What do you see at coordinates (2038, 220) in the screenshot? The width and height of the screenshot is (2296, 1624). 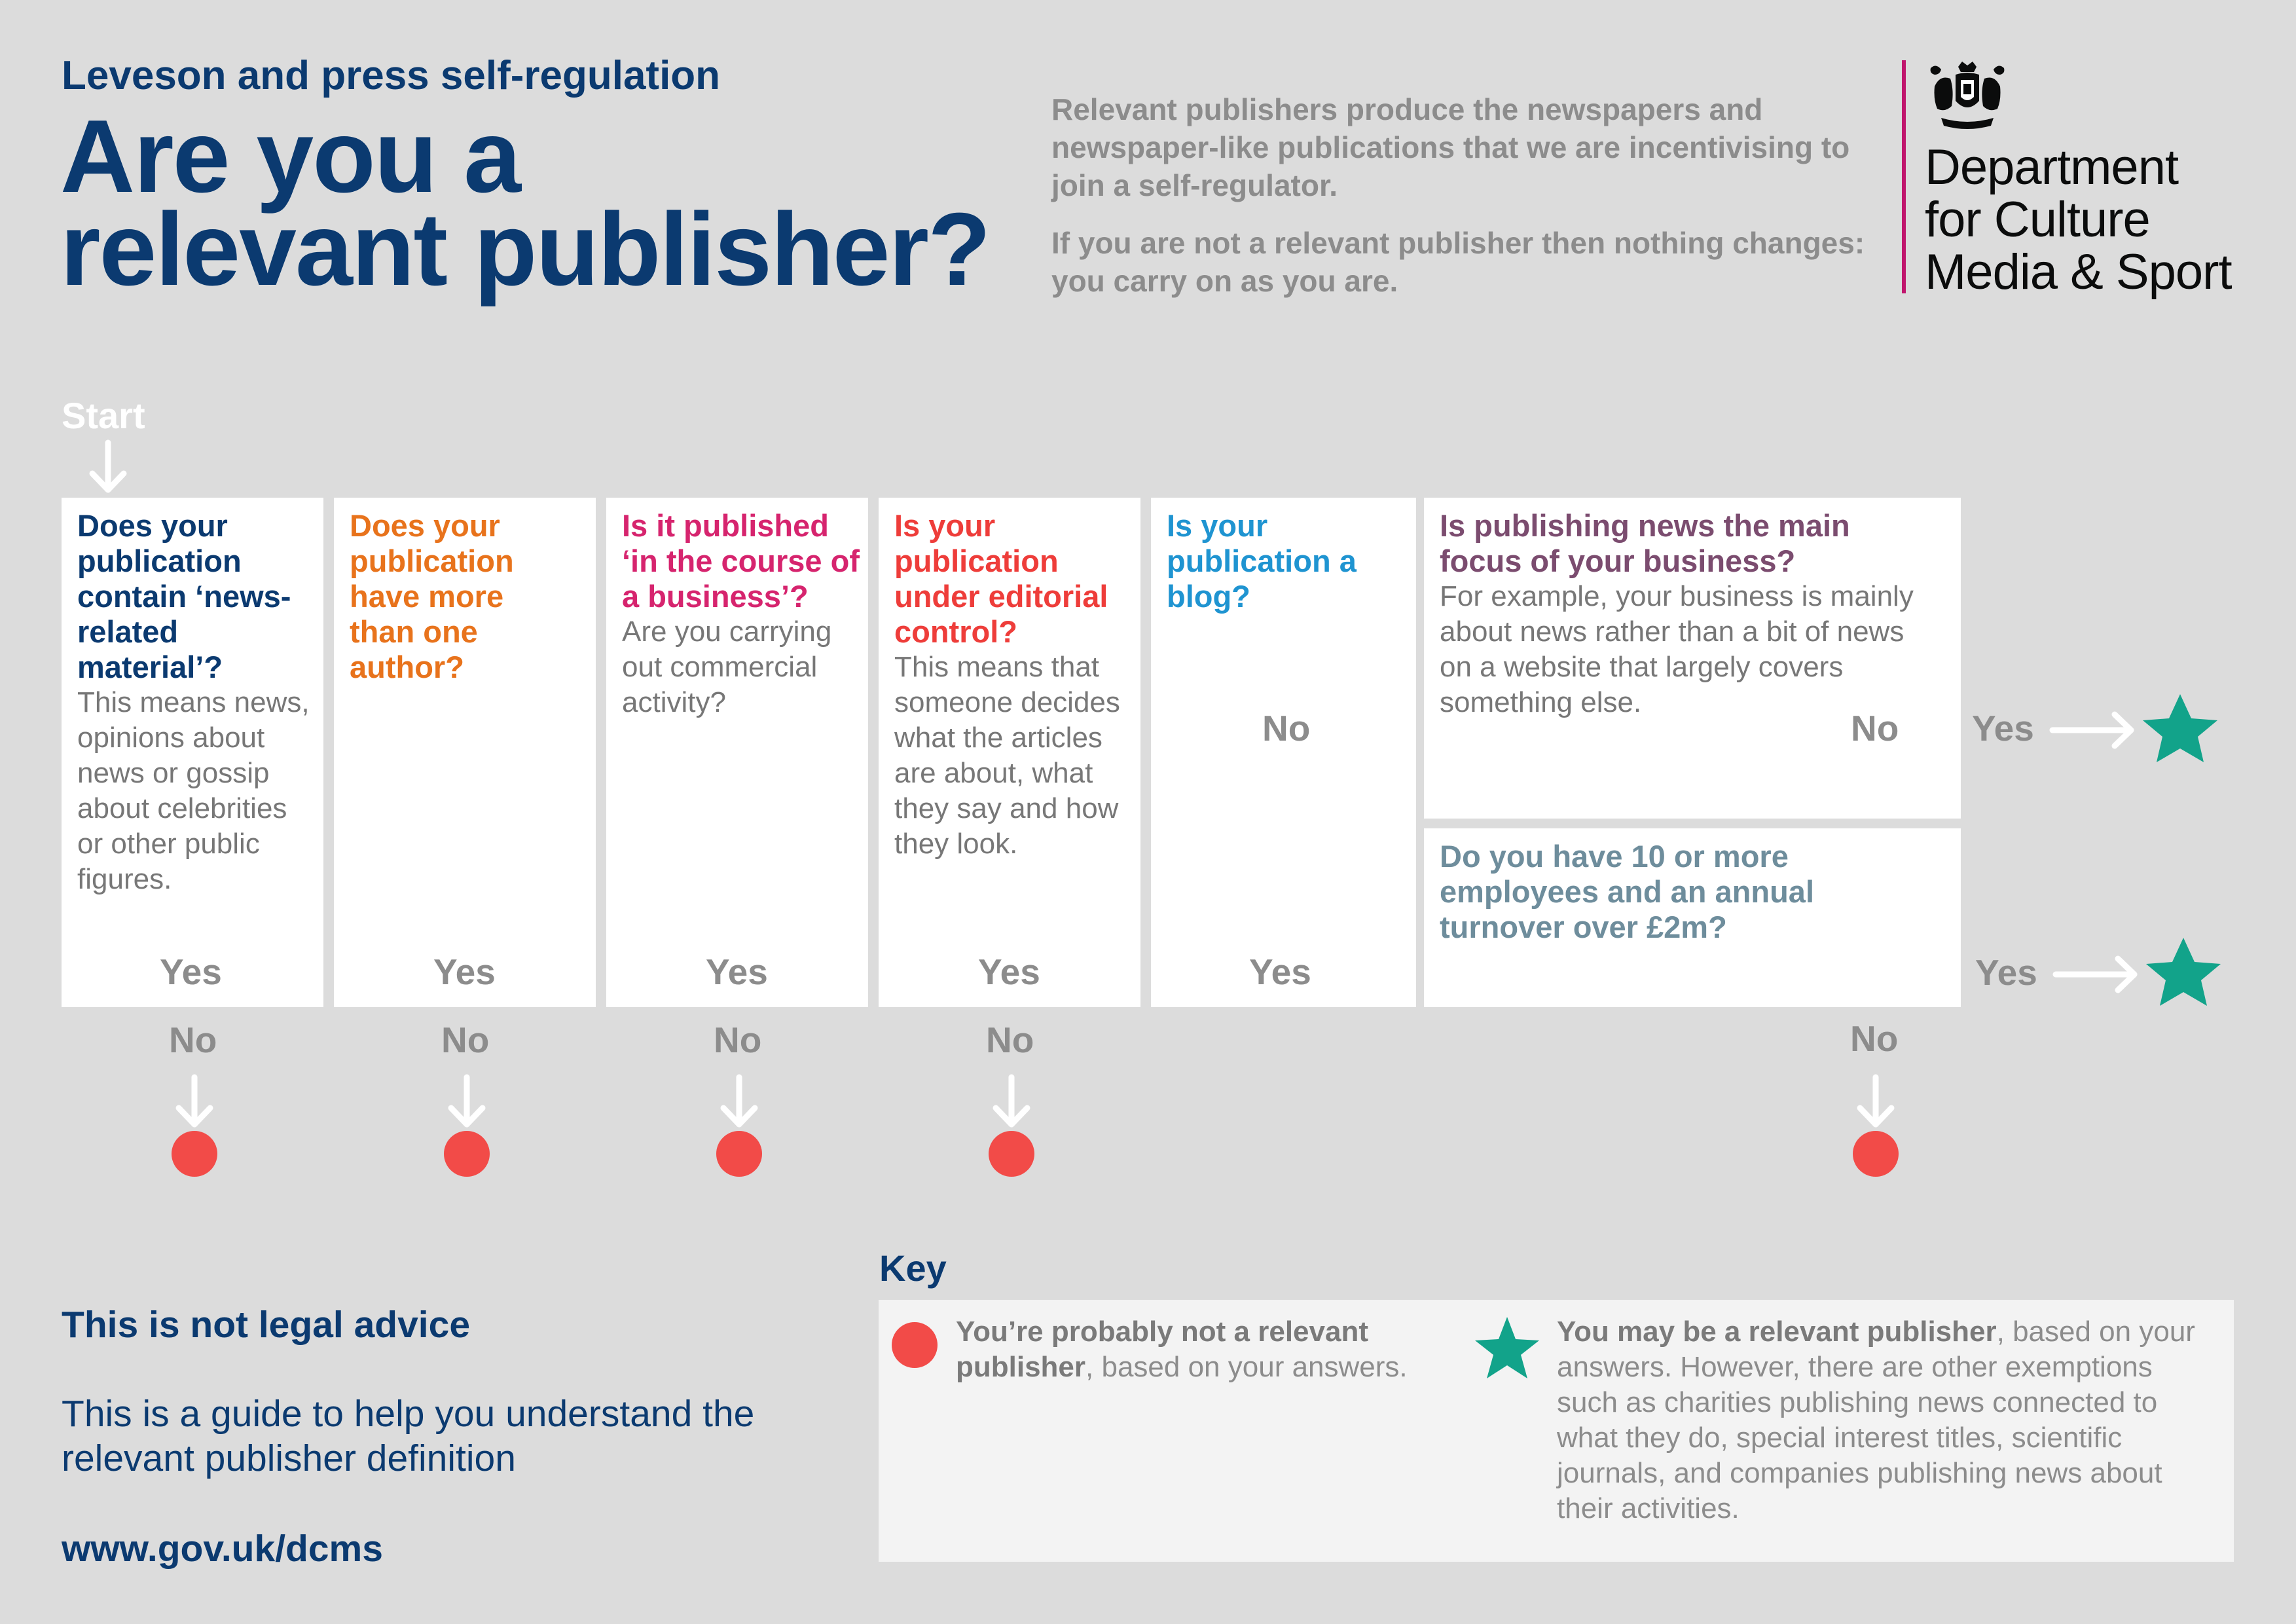 I see `logo-line-2: for Culture` at bounding box center [2038, 220].